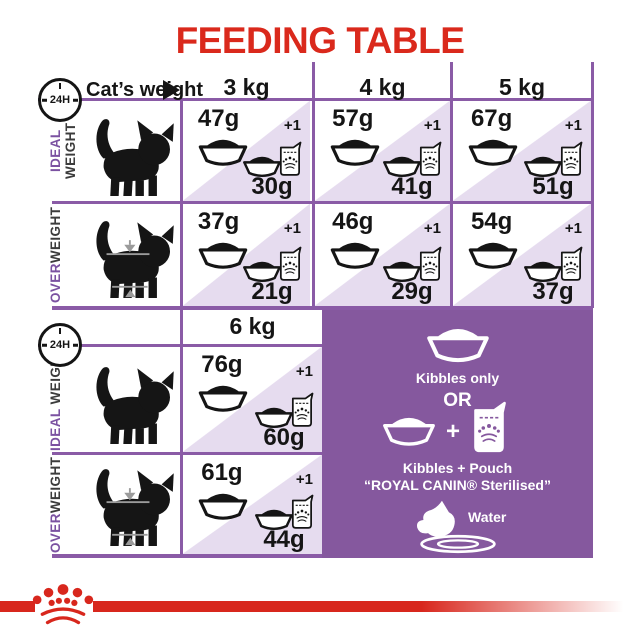 The image size is (640, 640). I want to click on mixed-amount: 44g, so click(284, 539).